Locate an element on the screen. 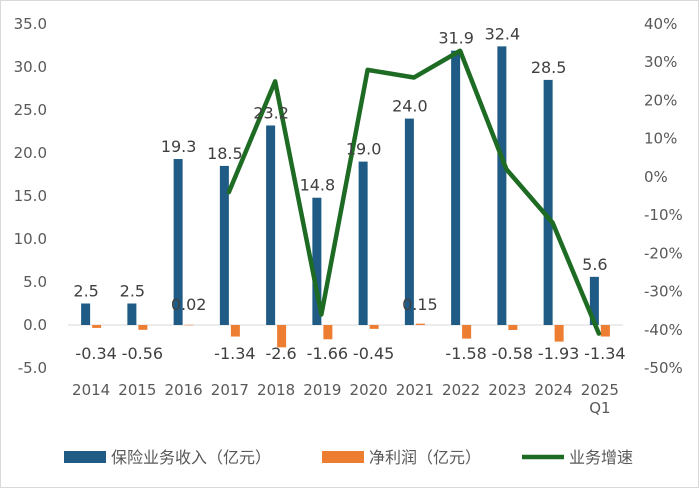  left-axis-tick-label: 5.0 is located at coordinates (35, 282).